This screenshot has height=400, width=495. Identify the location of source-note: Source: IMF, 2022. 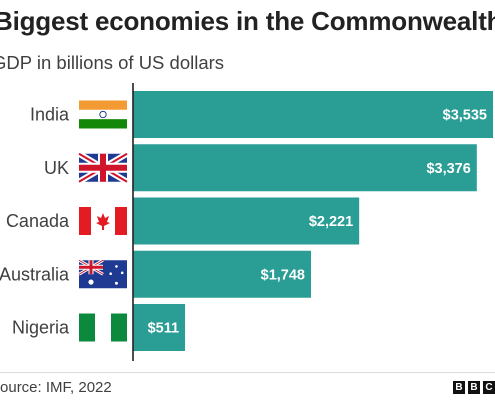
(56, 387).